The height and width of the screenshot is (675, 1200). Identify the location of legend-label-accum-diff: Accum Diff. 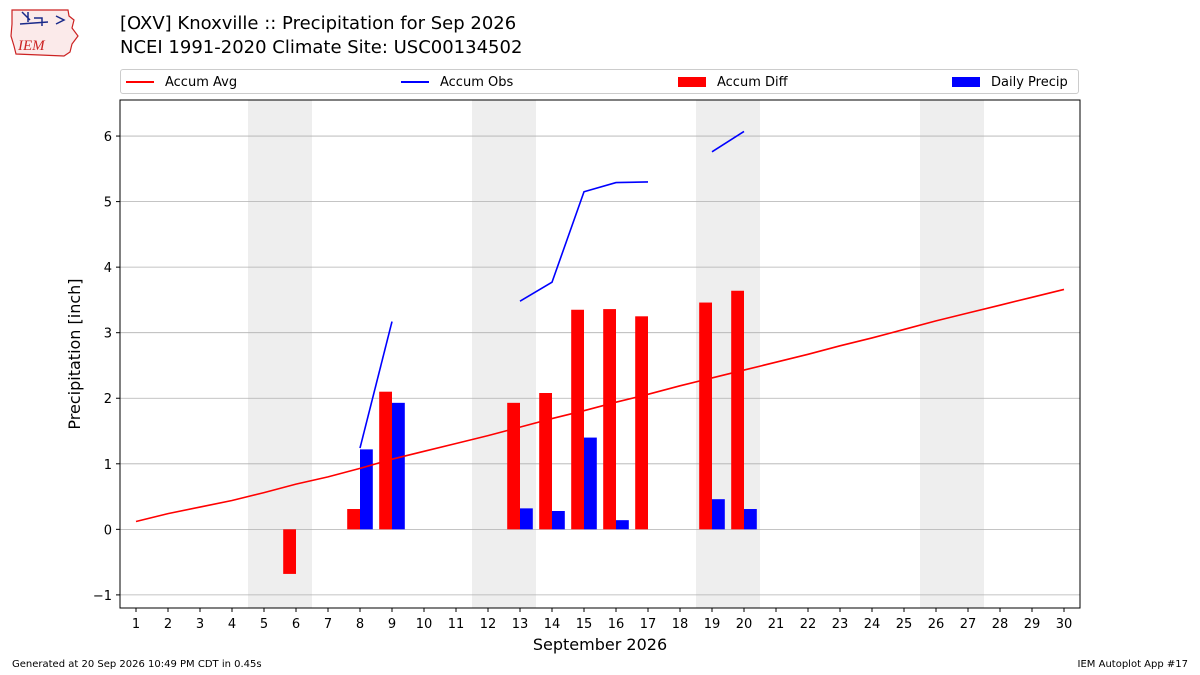
(752, 82).